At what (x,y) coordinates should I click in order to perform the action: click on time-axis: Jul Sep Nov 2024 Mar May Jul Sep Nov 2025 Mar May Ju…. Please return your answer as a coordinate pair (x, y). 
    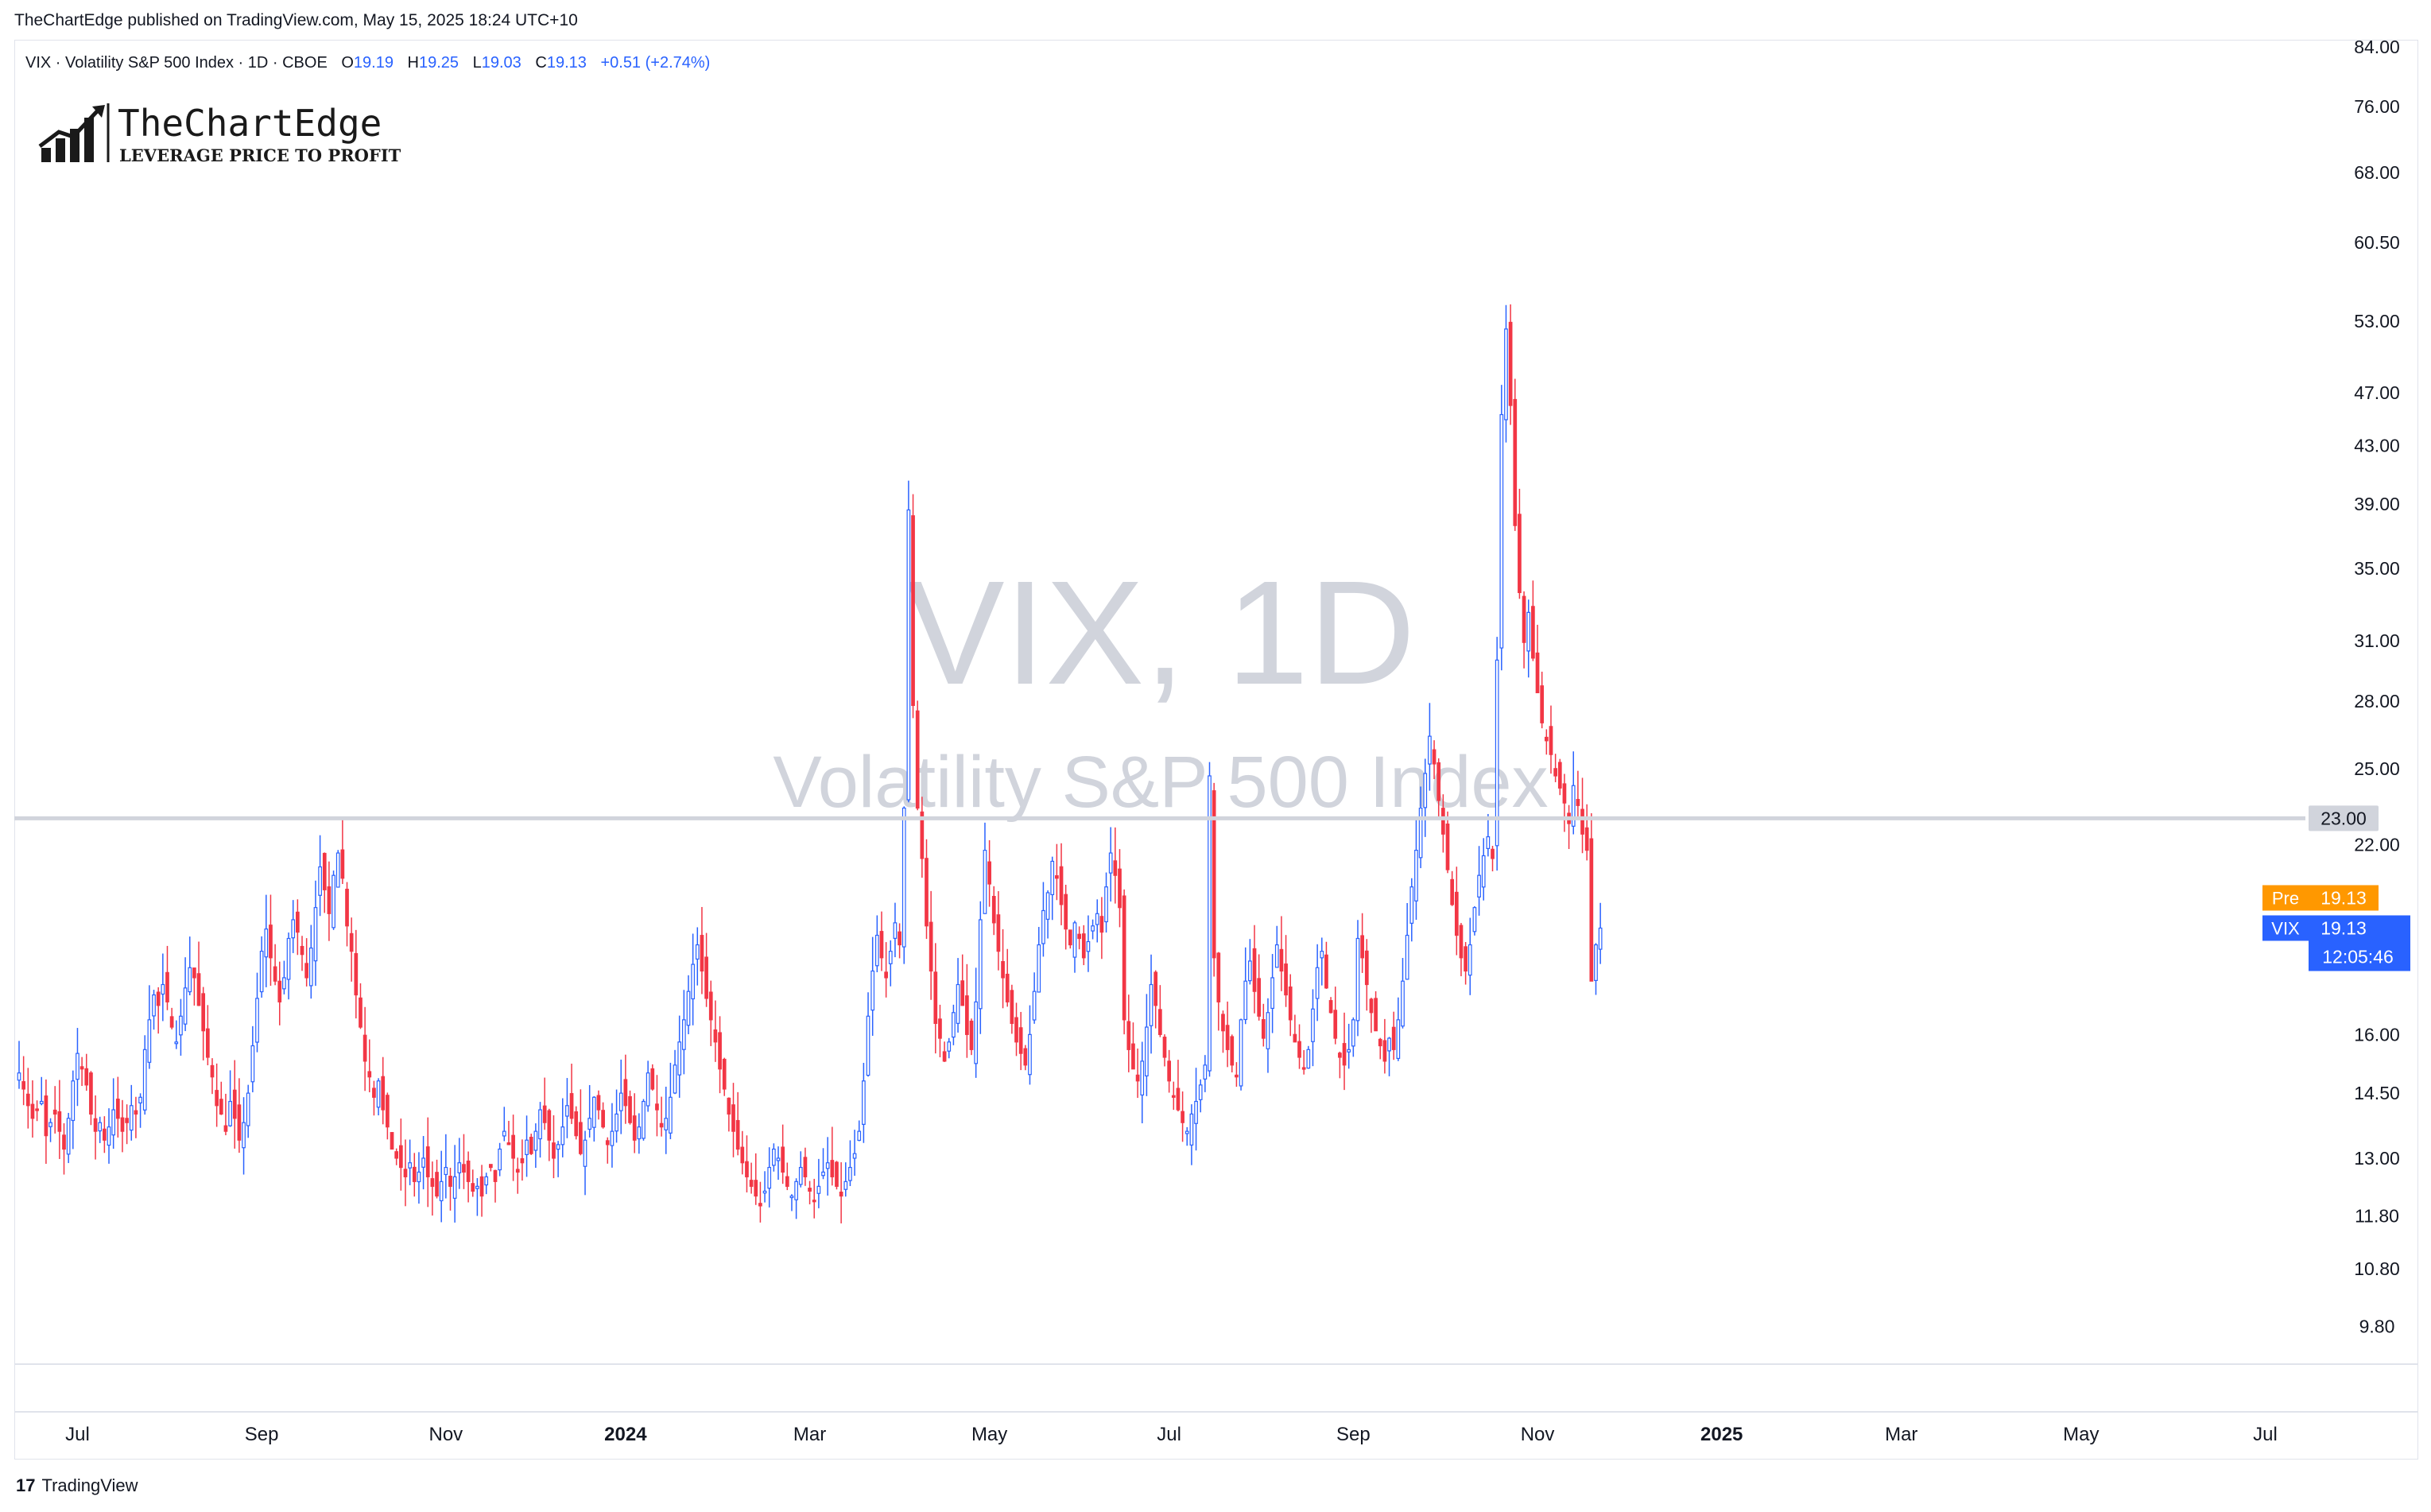
    Looking at the image, I should click on (1172, 1434).